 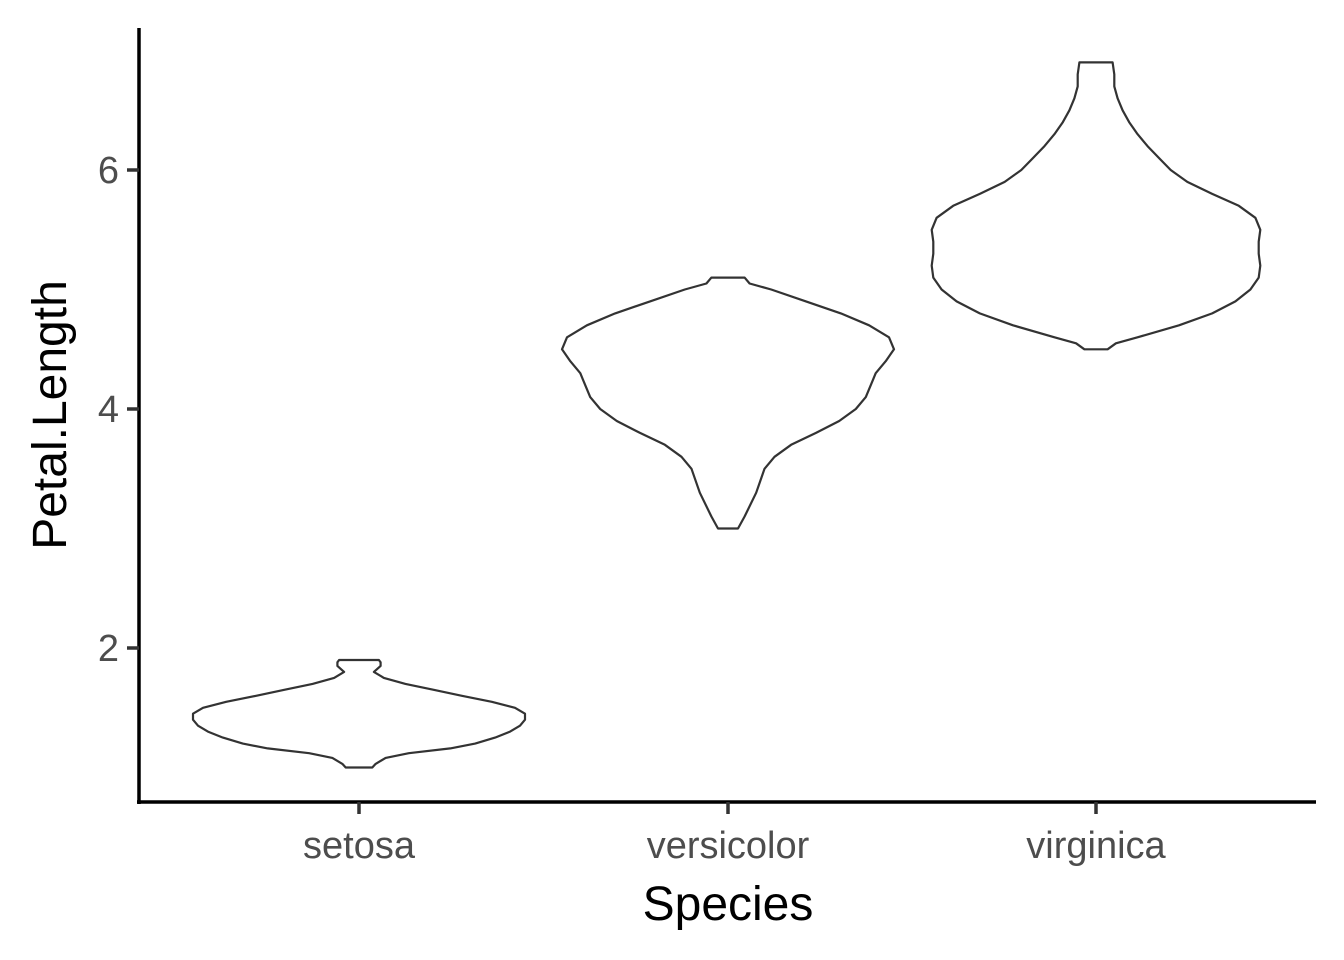 I want to click on violin-setosa, so click(x=359, y=713).